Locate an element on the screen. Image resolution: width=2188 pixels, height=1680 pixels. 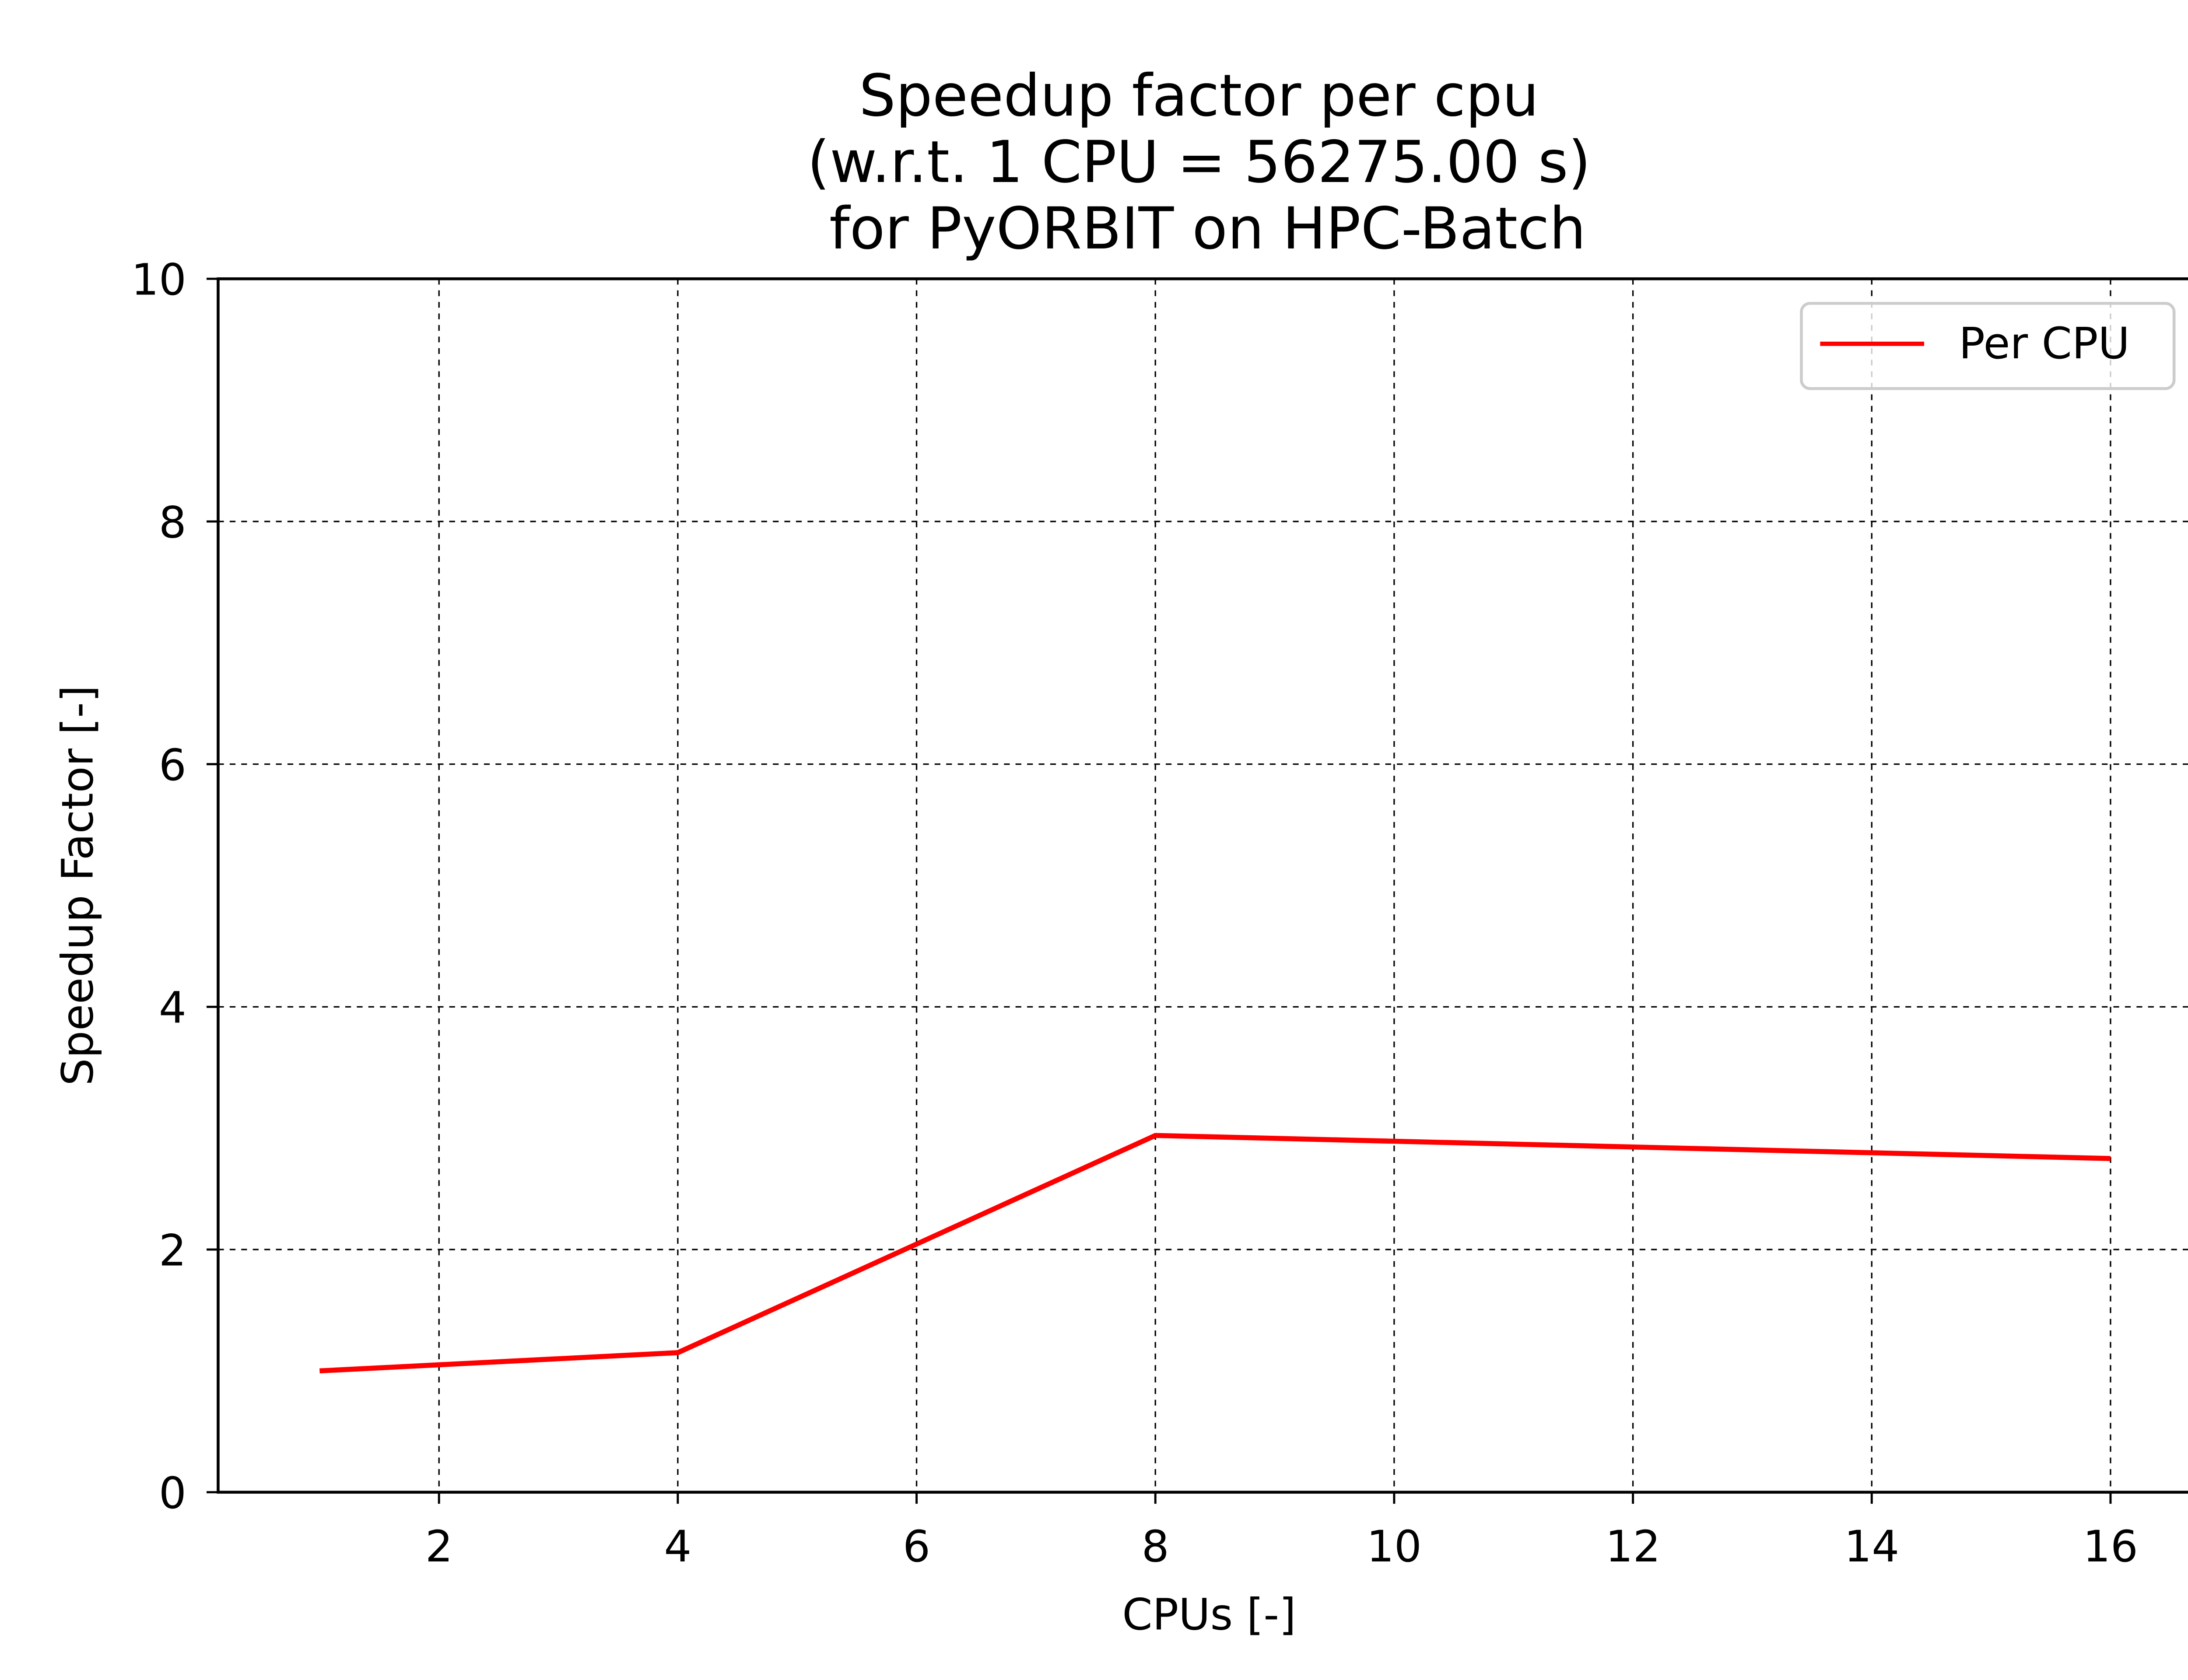
x-tick-label-10: 10 is located at coordinates (1394, 1547).